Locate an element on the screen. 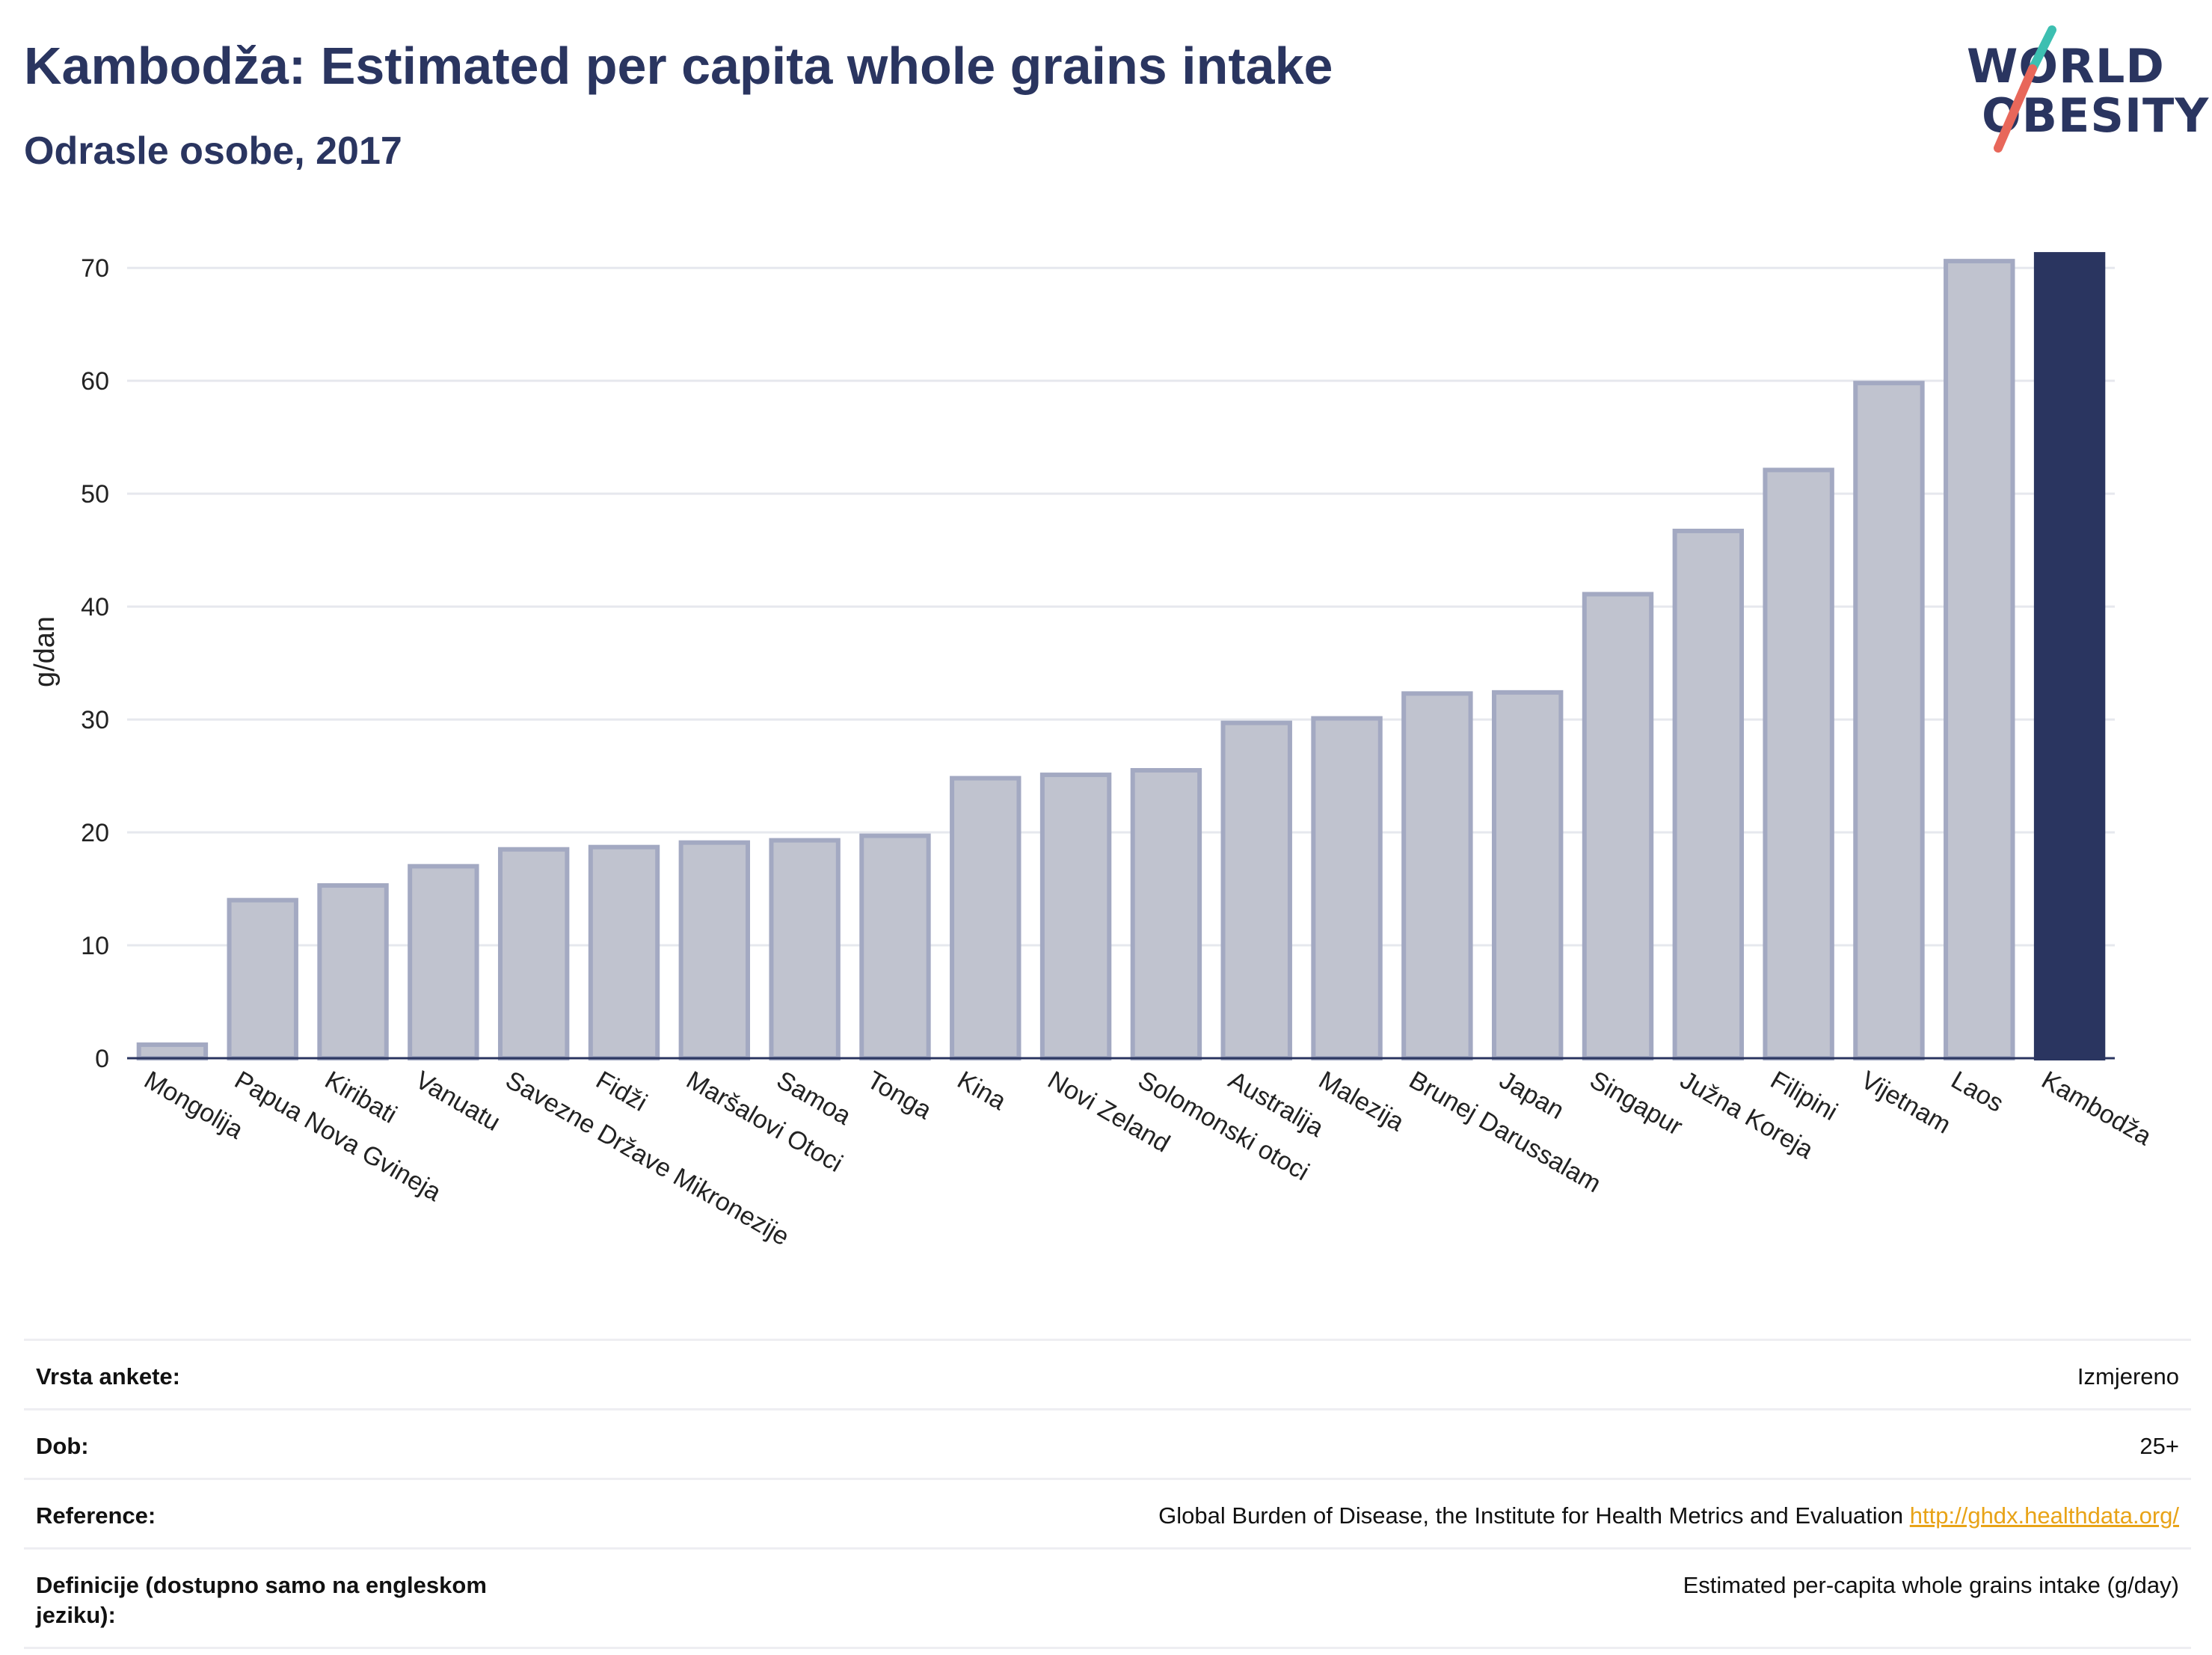 The image size is (2212, 1655). x-tick-label: Malezija is located at coordinates (1361, 1101).